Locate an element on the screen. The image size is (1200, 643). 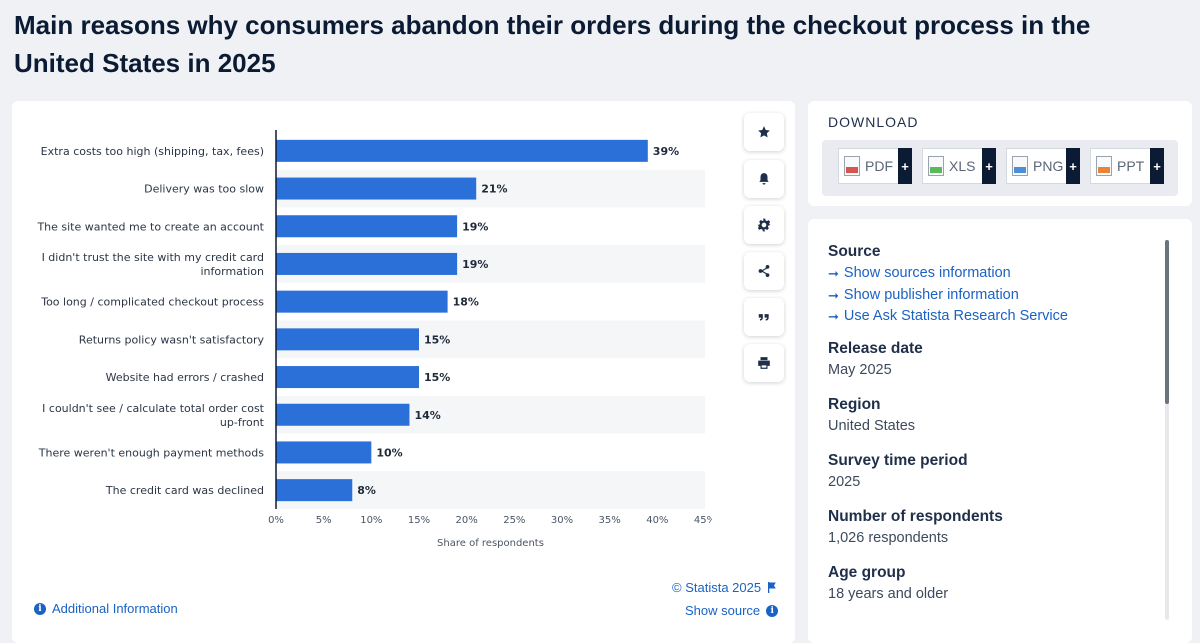
favorite-button is located at coordinates (764, 132).